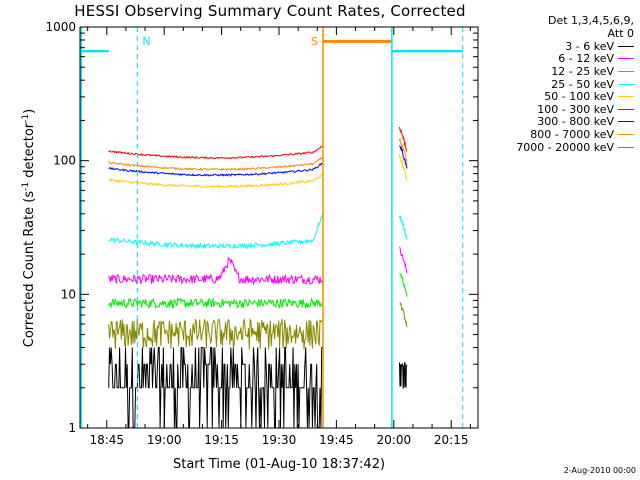  I want to click on ylabel-end: ), so click(29, 111).